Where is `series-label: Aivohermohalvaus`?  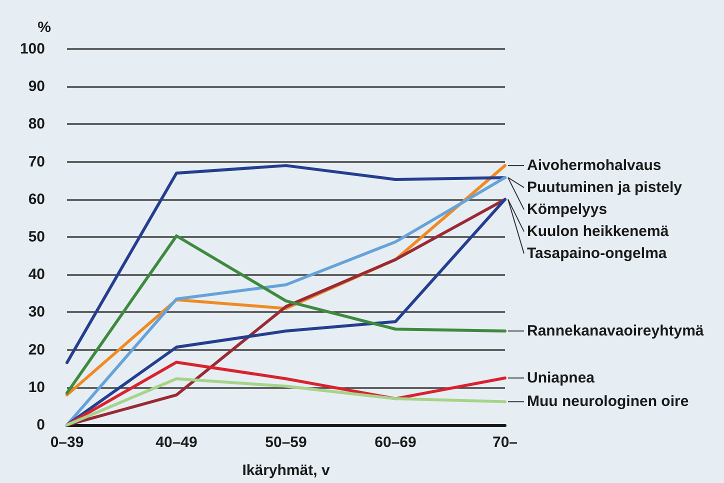 series-label: Aivohermohalvaus is located at coordinates (594, 165).